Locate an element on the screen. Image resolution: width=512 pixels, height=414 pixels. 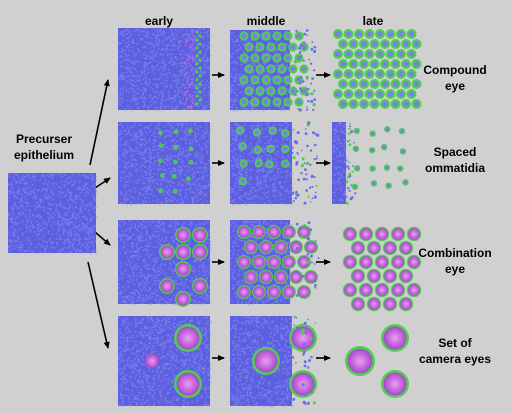
branch-arrow-spaced is located at coordinates (102, 183).